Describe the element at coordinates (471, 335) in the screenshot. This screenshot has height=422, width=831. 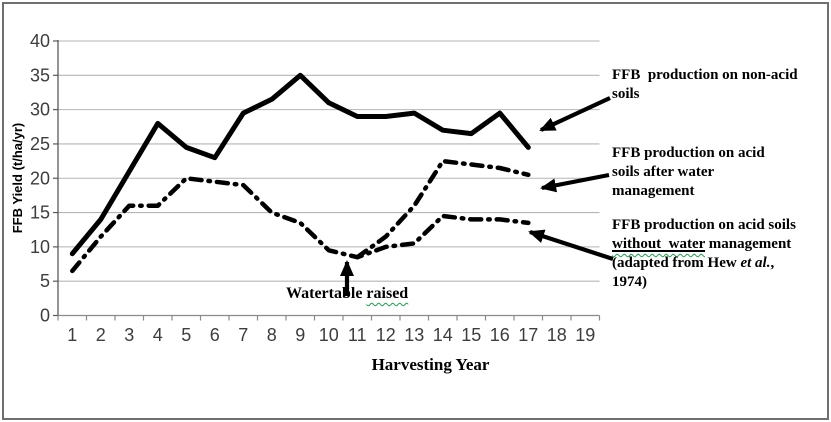
I see `x-tick-label: 15` at that location.